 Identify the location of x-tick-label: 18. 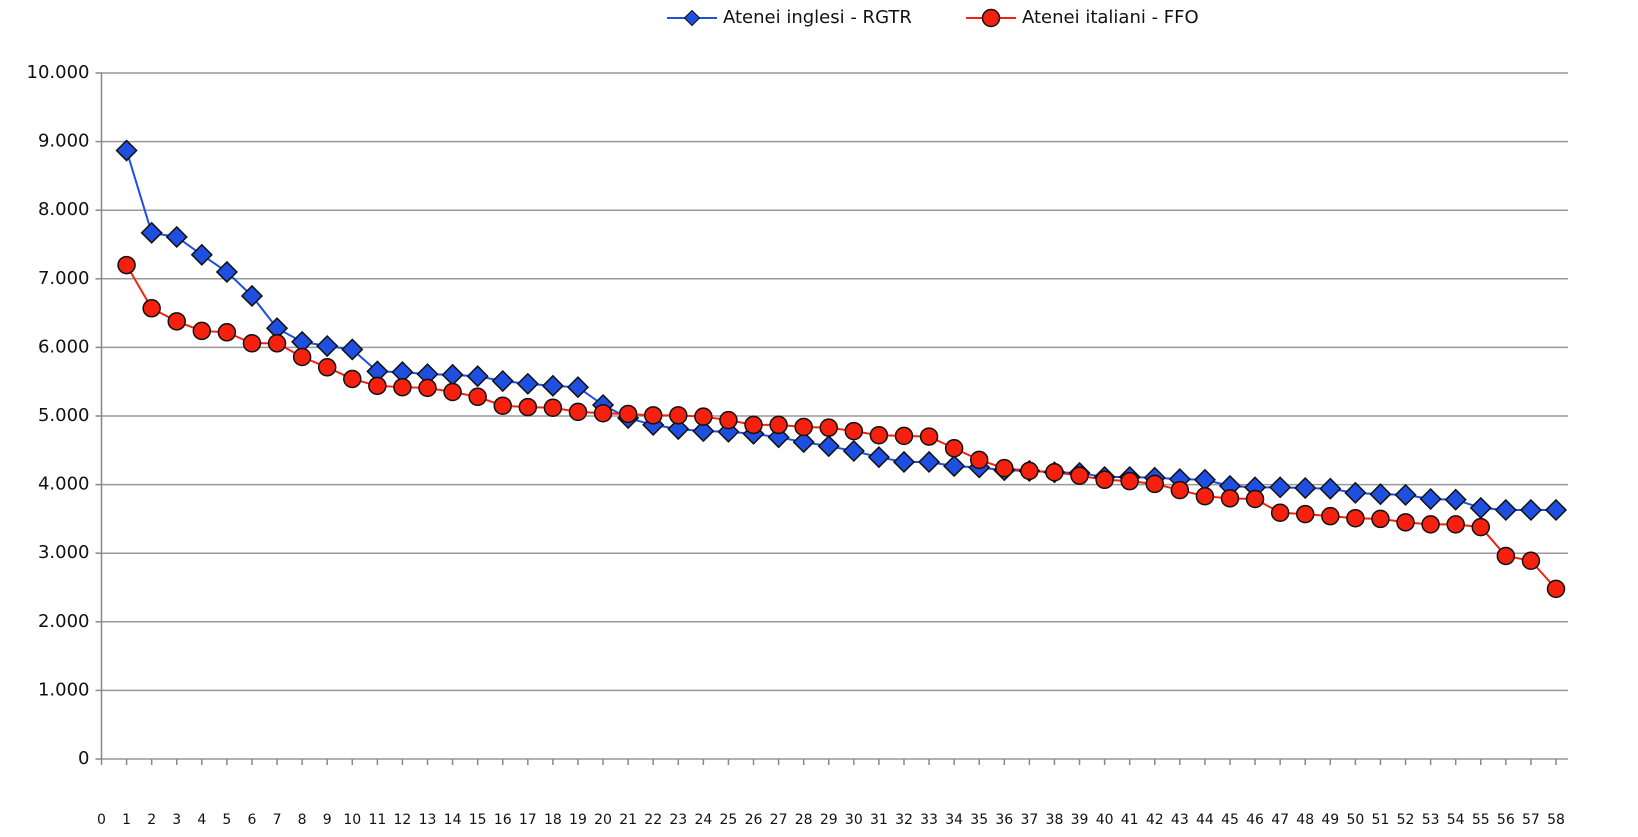
(553, 820).